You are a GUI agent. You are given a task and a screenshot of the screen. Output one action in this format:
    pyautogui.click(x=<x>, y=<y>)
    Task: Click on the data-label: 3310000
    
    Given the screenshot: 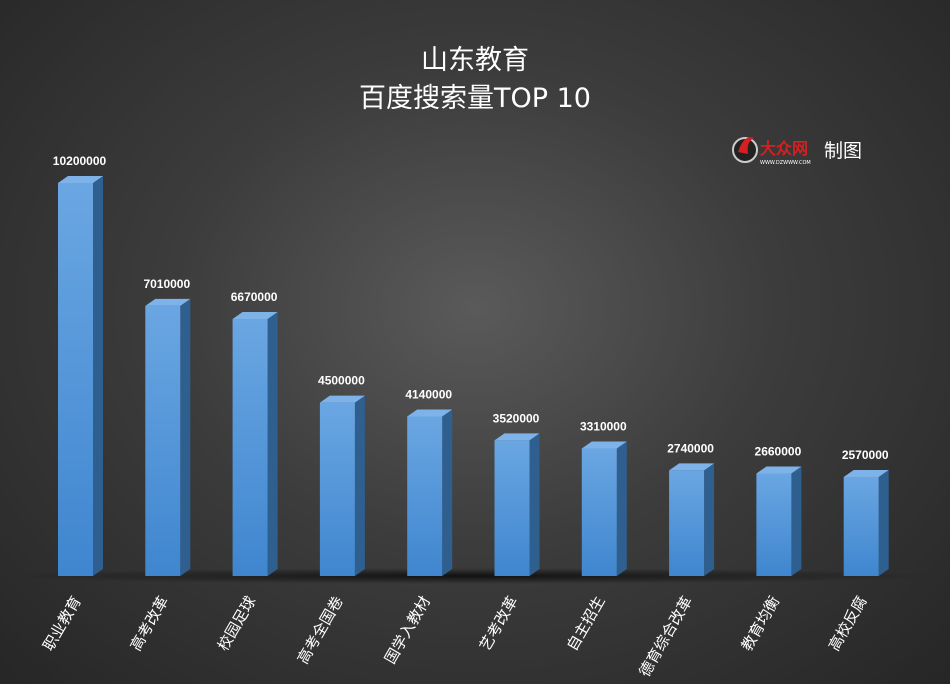 What is the action you would take?
    pyautogui.click(x=603, y=426)
    